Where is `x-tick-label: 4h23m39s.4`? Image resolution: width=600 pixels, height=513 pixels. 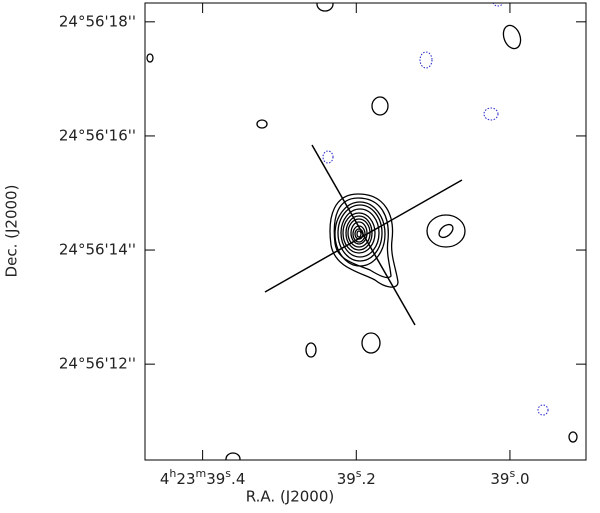
x-tick-label: 4h23m39s.4 is located at coordinates (203, 477).